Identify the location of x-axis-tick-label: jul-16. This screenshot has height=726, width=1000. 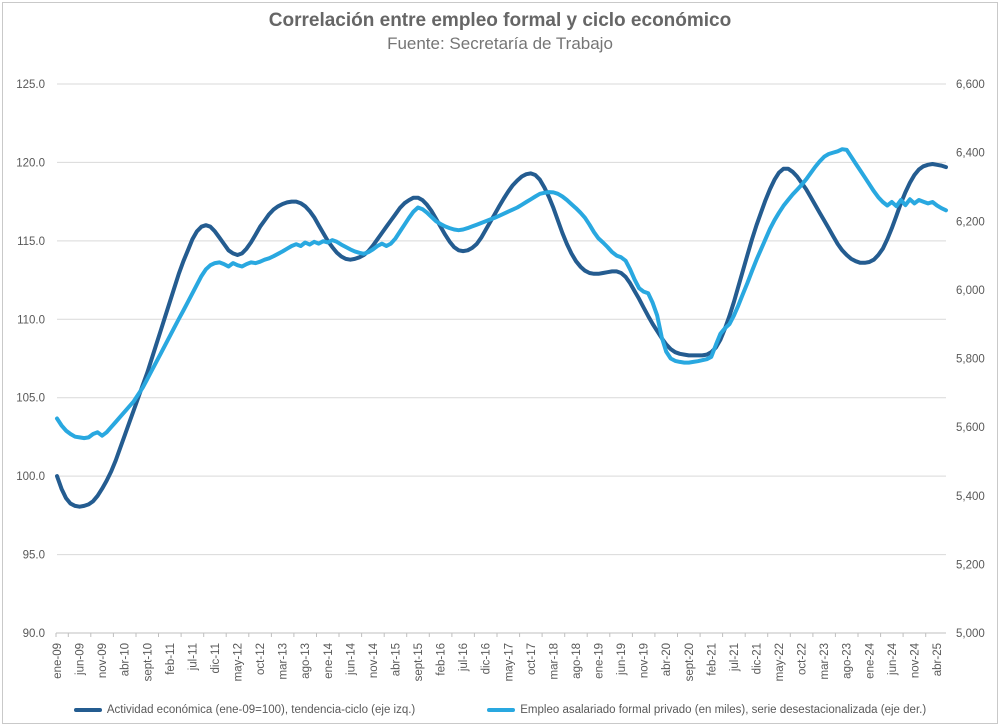
(464, 657).